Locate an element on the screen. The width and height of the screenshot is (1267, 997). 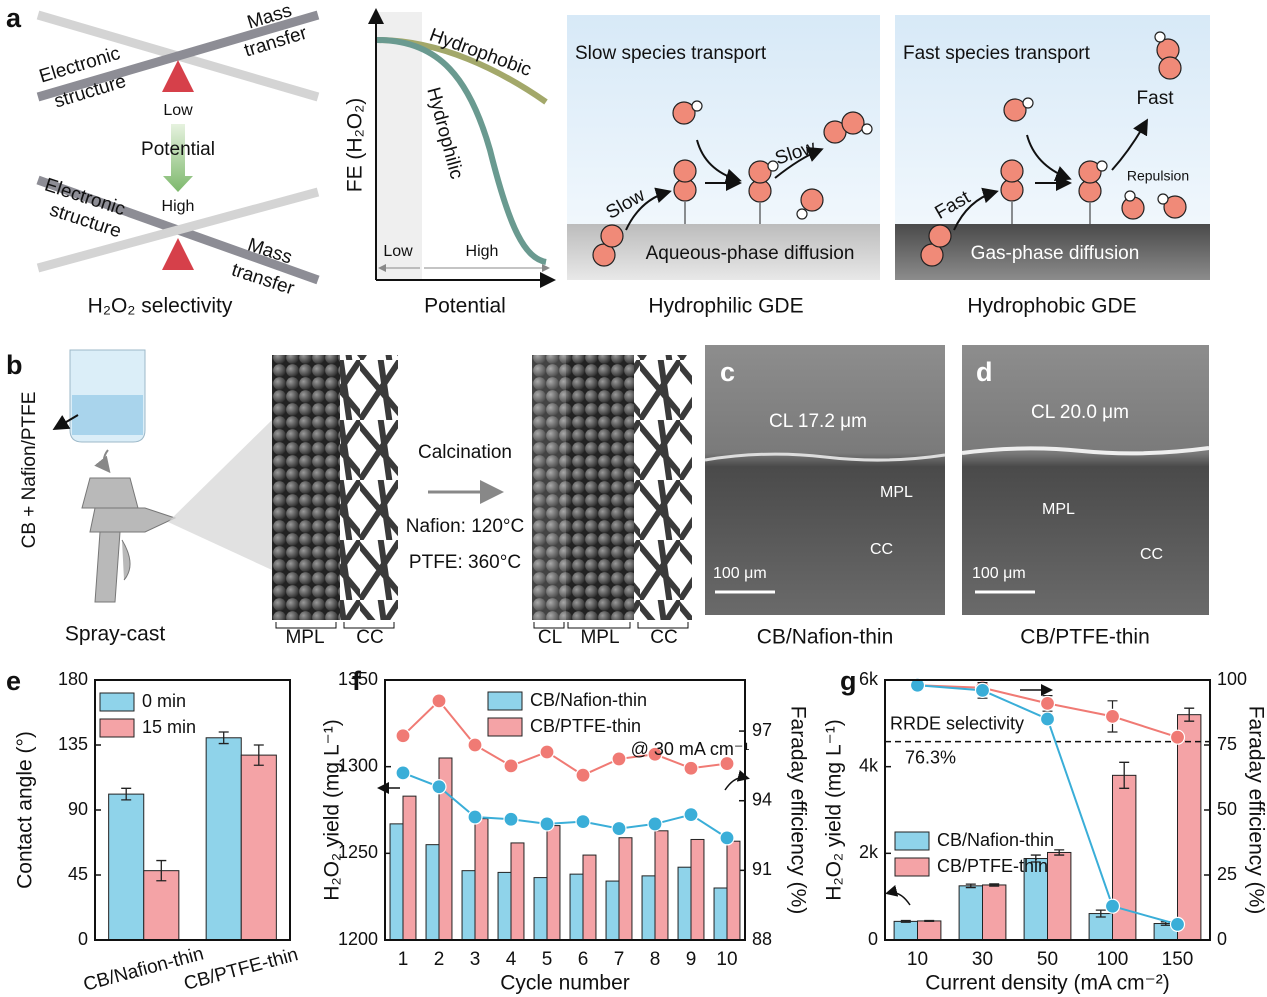
curve-label: Hydrophilic is located at coordinates (444, 133).